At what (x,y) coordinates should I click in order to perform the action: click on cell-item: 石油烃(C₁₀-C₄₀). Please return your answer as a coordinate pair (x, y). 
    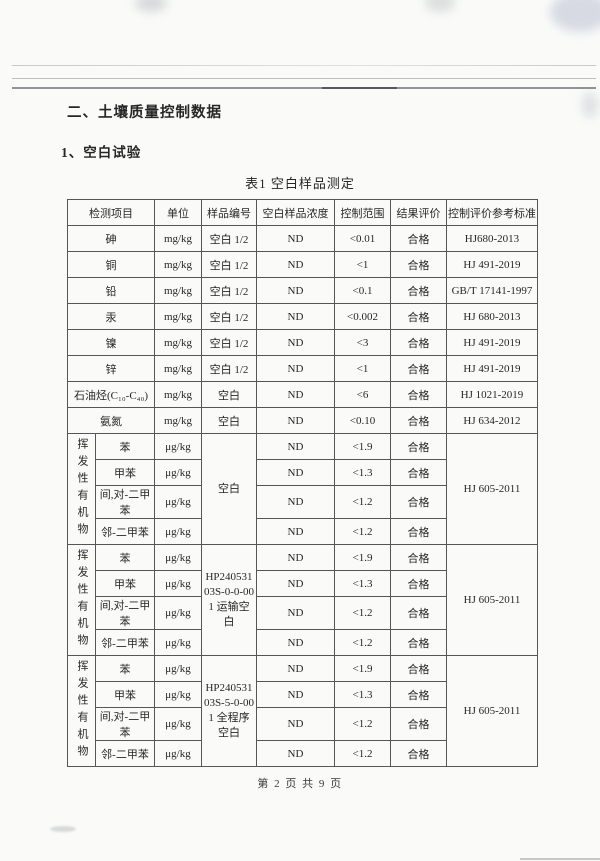
    Looking at the image, I should click on (111, 394).